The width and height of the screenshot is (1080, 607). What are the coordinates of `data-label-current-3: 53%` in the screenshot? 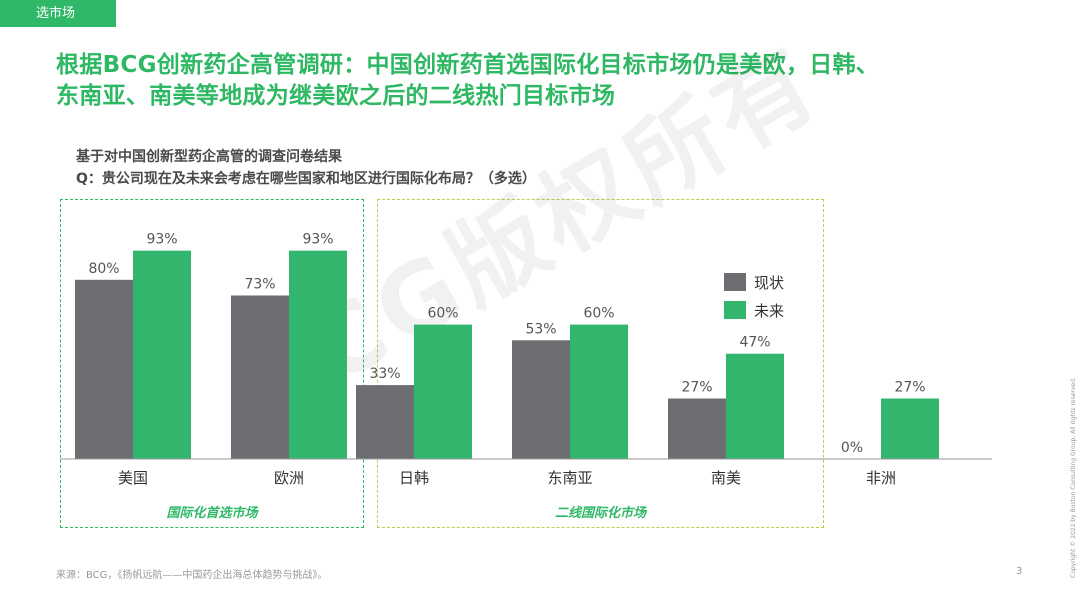 It's located at (540, 329).